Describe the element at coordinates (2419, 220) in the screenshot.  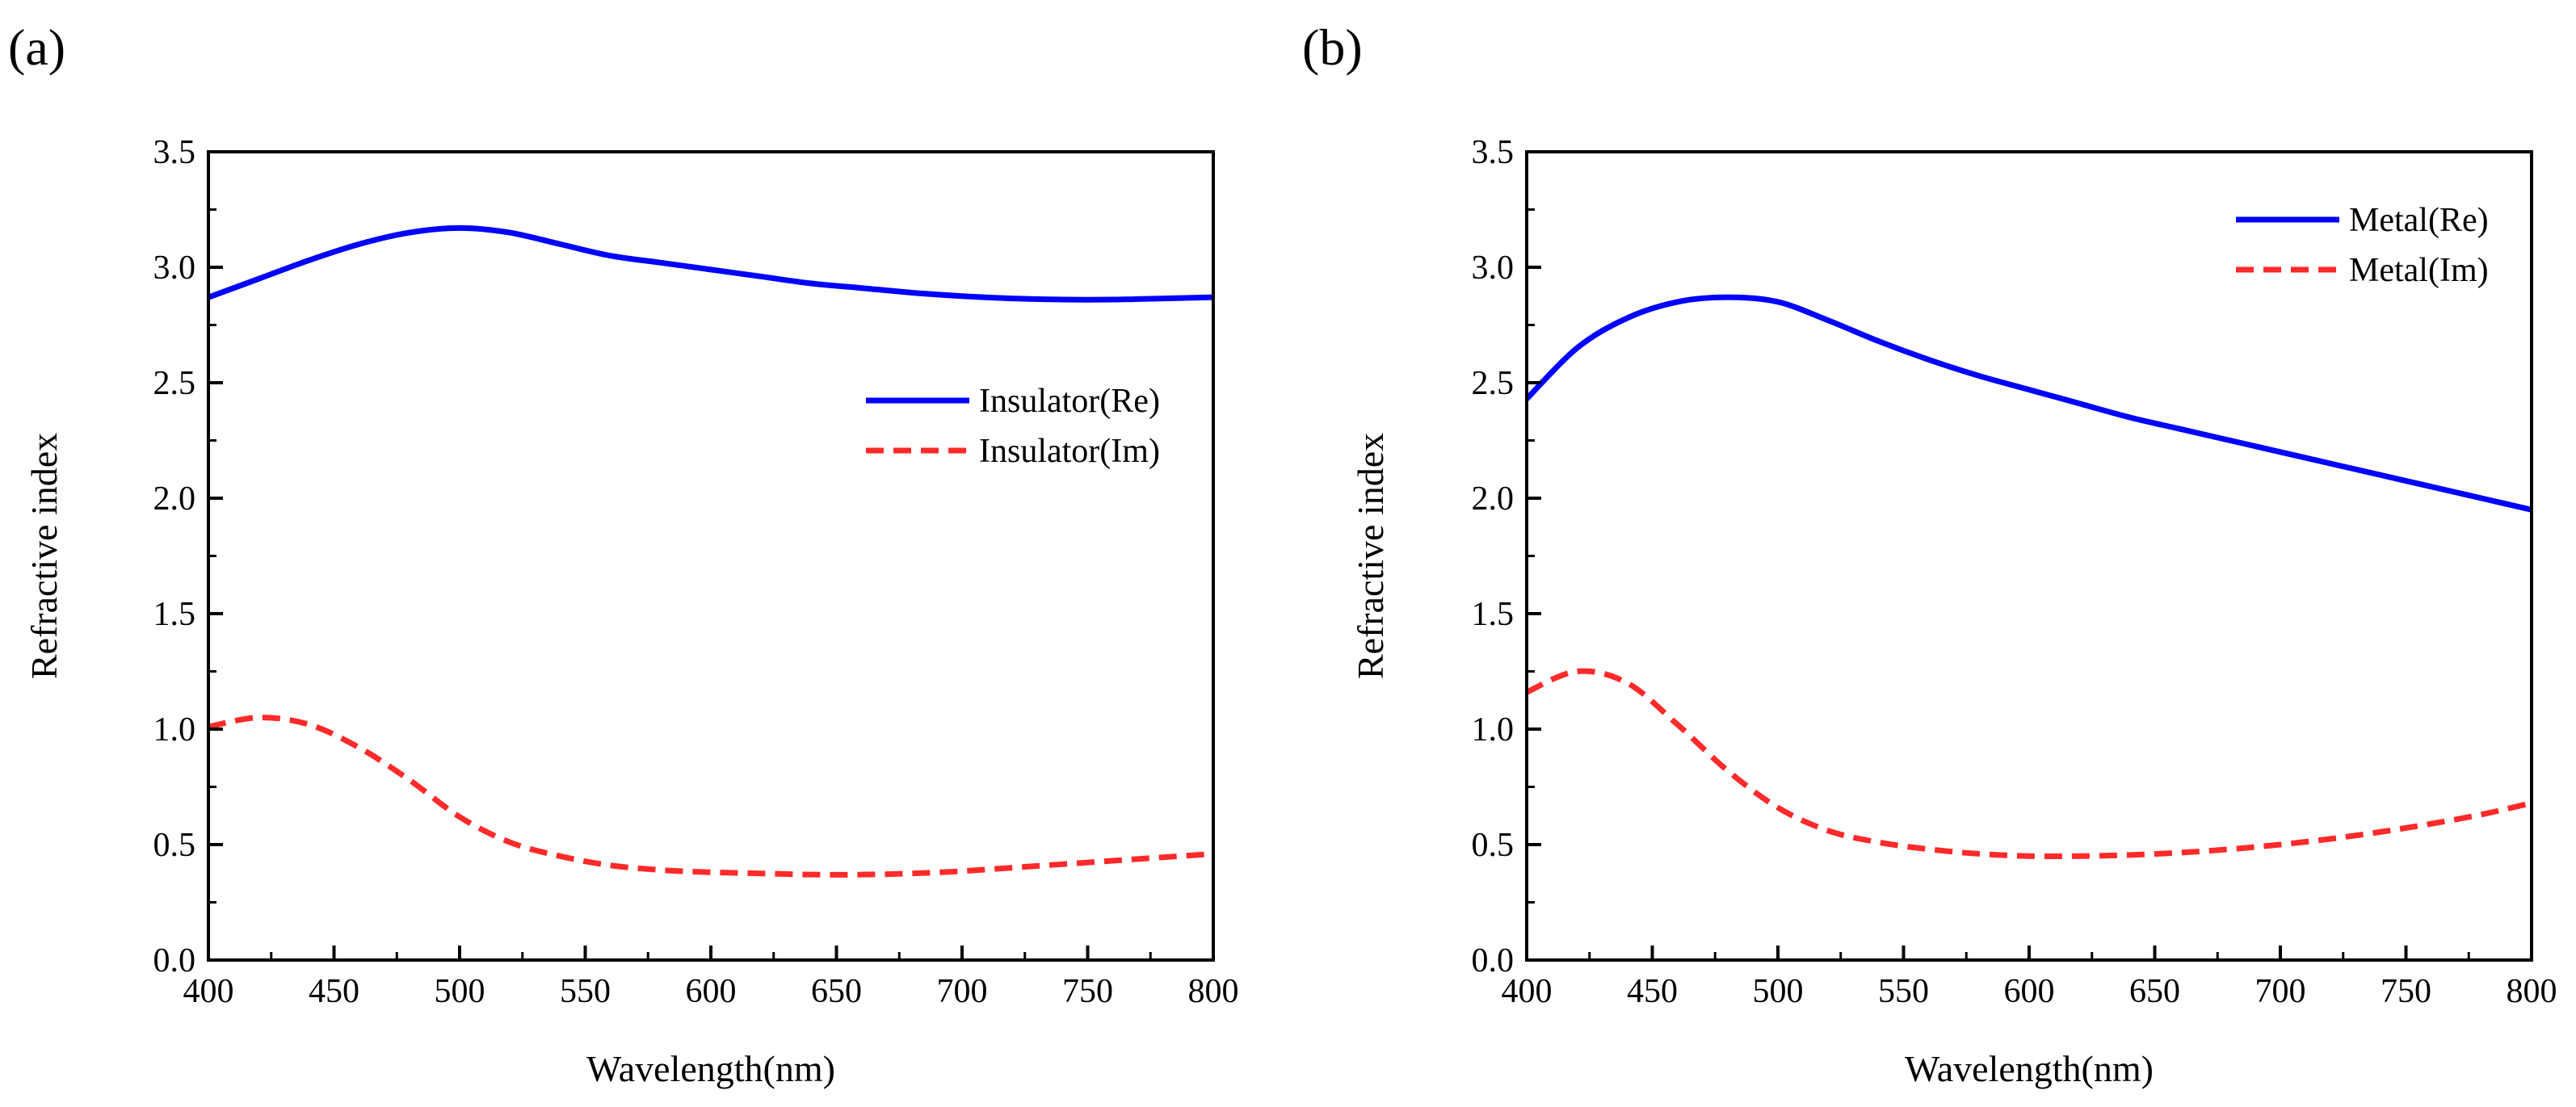
I see `legend-label: Metal(Re)` at that location.